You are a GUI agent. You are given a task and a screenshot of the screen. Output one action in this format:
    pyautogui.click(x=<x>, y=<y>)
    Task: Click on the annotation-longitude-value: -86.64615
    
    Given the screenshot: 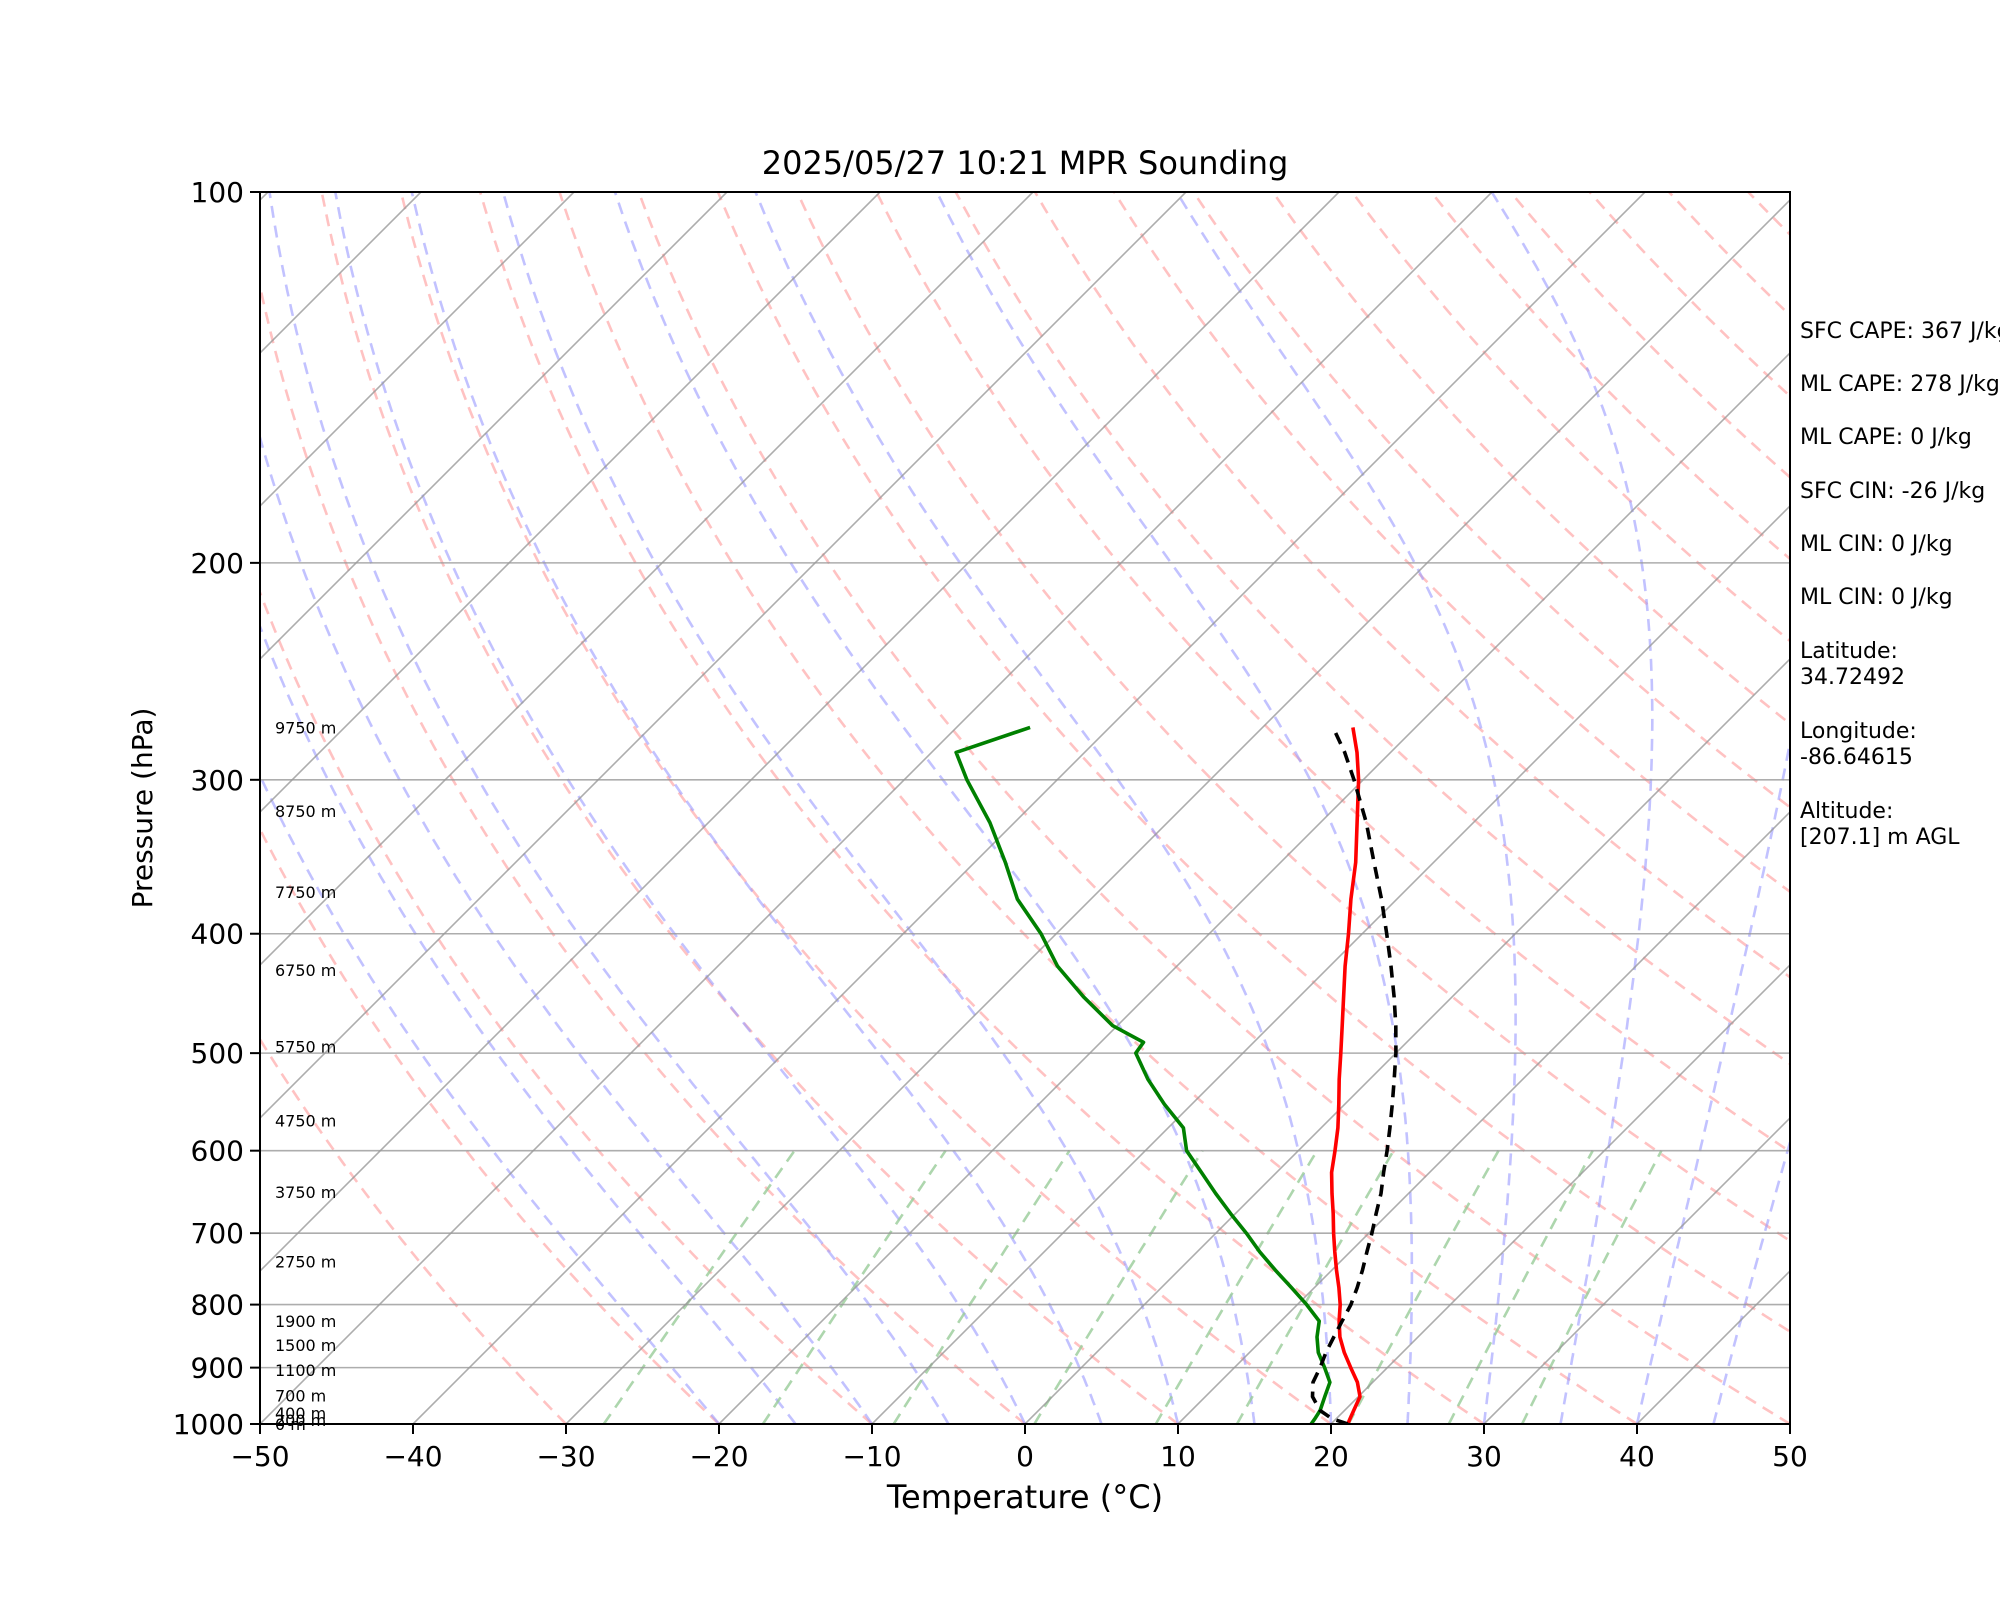 What is the action you would take?
    pyautogui.click(x=1856, y=757)
    